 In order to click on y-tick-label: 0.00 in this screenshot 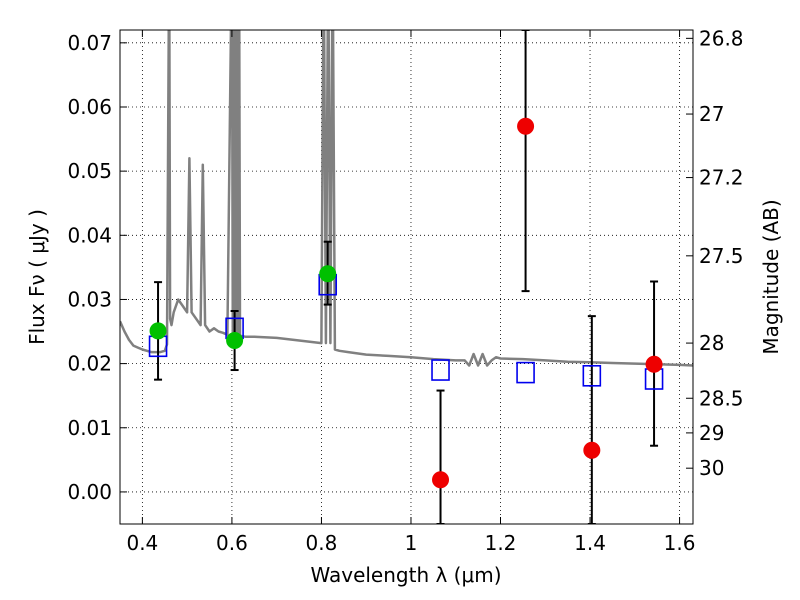, I will do `click(89, 492)`.